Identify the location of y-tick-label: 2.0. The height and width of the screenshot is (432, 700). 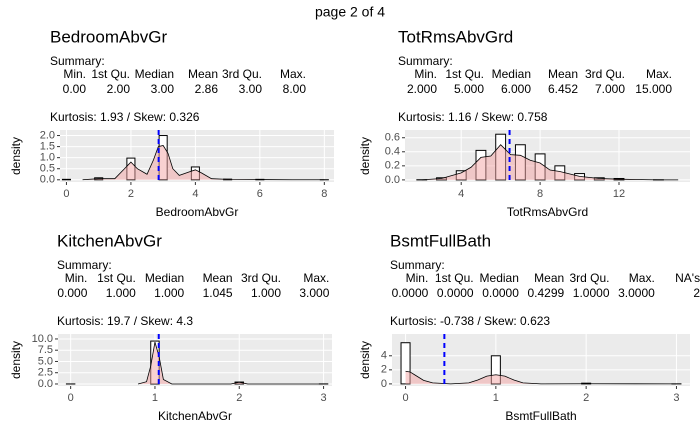
(47, 135).